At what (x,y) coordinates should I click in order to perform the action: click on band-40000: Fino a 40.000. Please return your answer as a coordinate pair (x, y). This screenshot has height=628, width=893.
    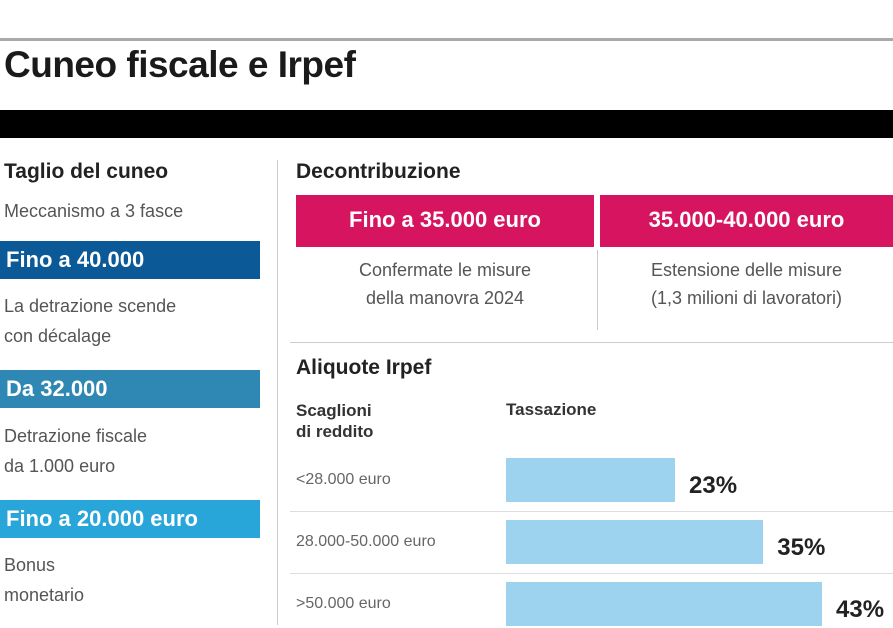
    Looking at the image, I should click on (130, 260).